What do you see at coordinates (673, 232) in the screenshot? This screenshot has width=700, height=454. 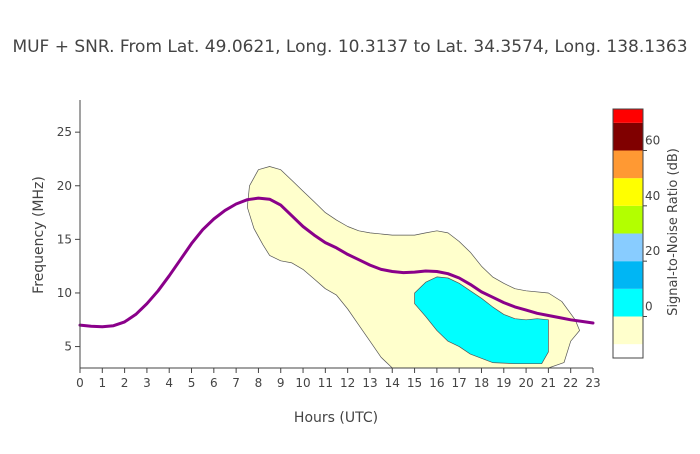 I see `colorbar-title: Signal-to-Noise Ratio (dB)` at bounding box center [673, 232].